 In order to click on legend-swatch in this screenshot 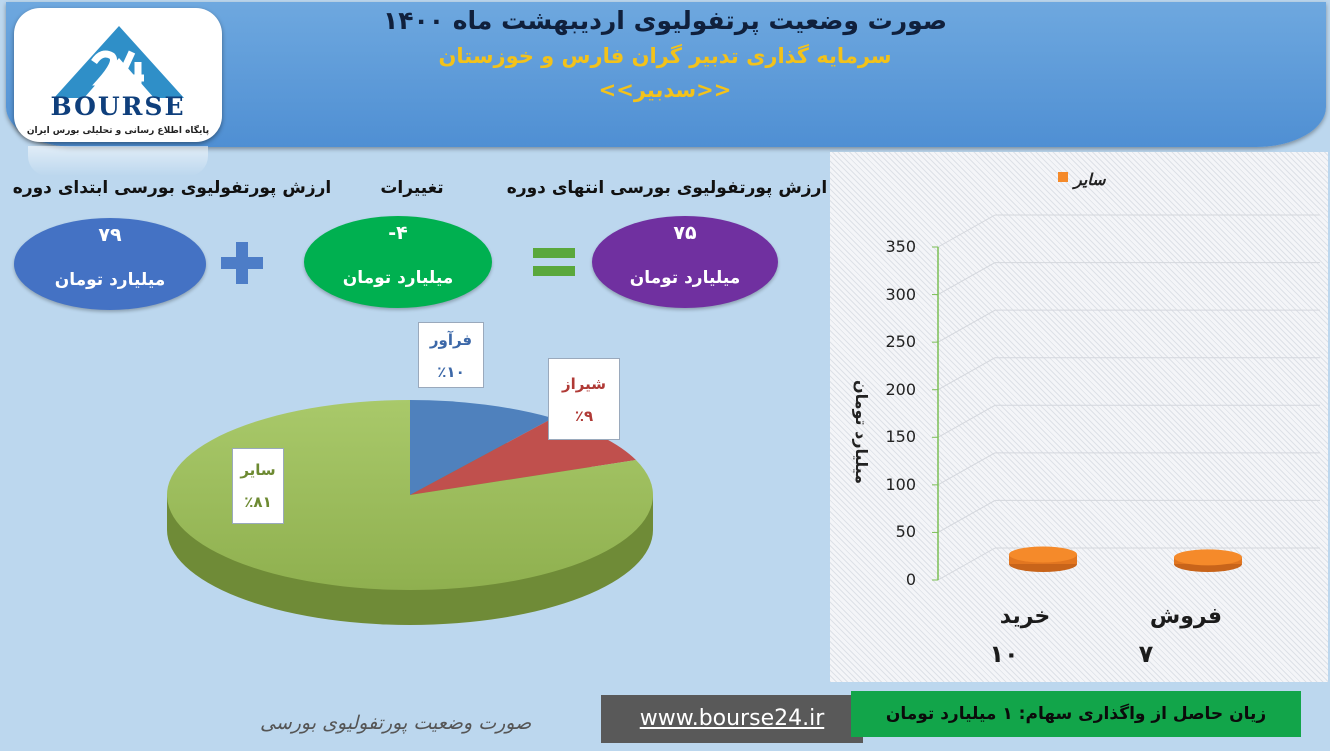, I will do `click(1063, 177)`.